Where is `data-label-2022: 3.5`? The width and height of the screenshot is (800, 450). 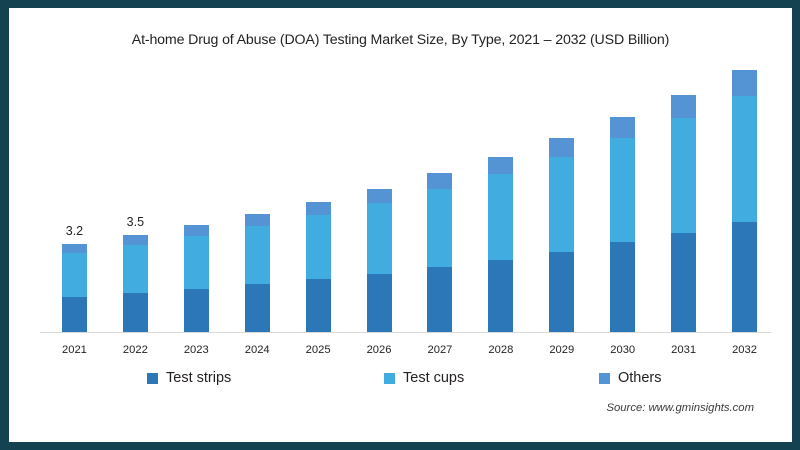
data-label-2022: 3.5 is located at coordinates (135, 222).